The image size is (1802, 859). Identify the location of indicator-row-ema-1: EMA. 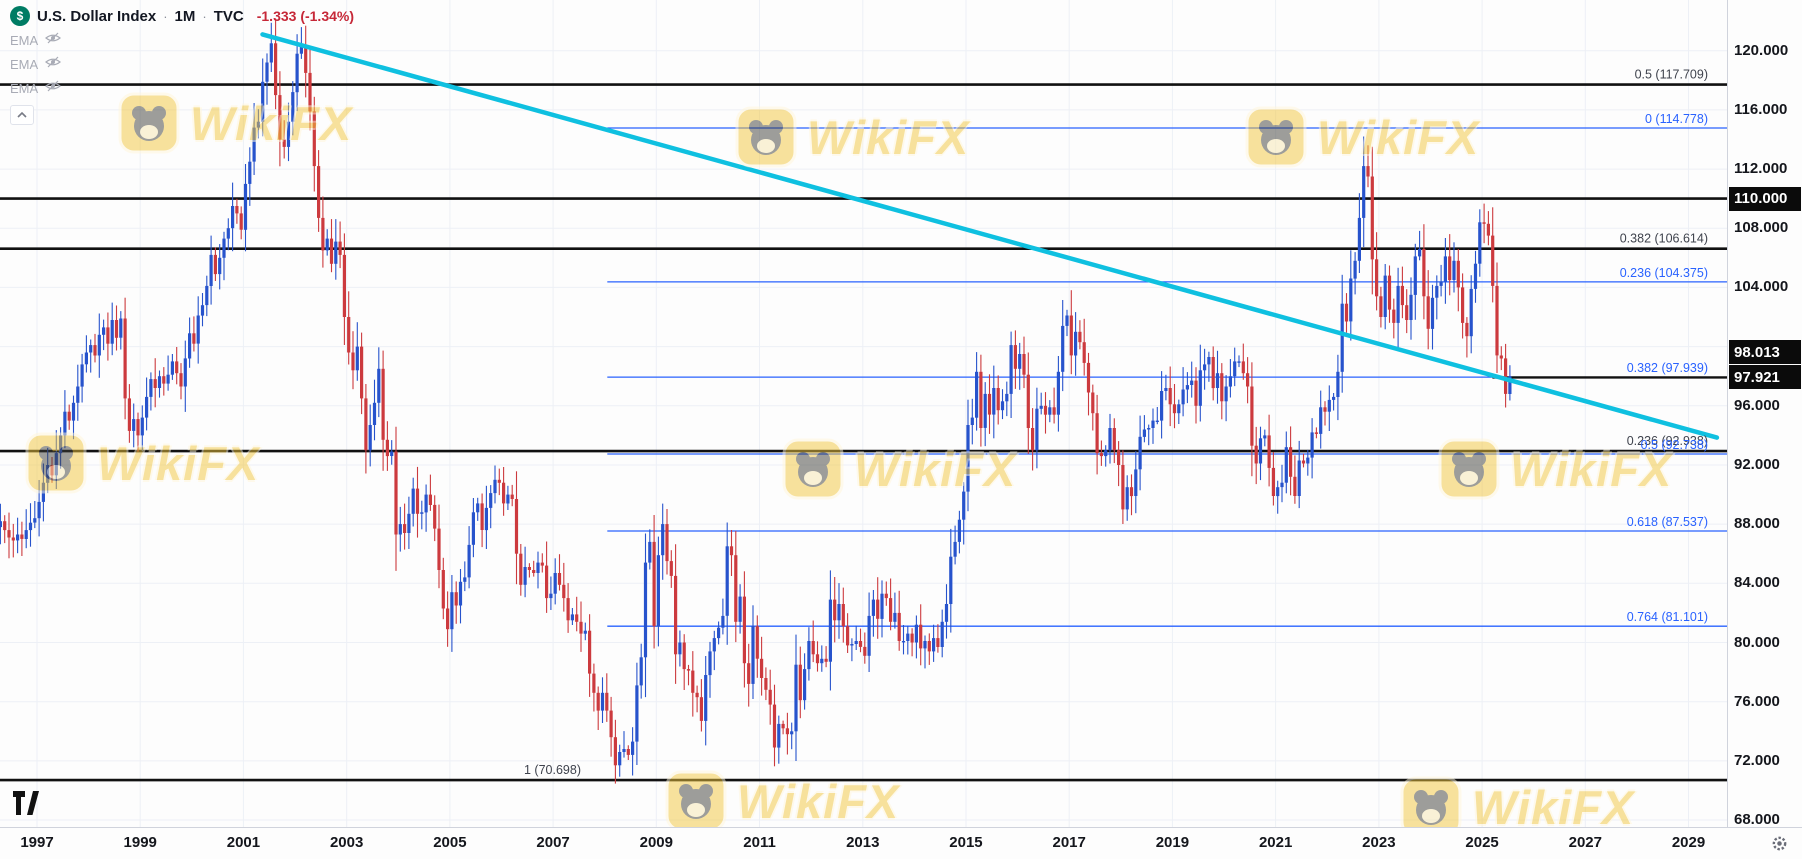
(182, 40).